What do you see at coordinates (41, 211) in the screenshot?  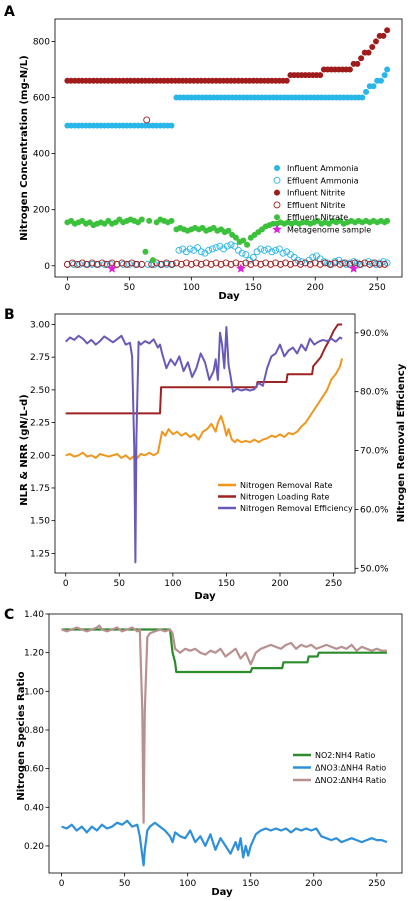 I see `panel-a-ytick-label: 200` at bounding box center [41, 211].